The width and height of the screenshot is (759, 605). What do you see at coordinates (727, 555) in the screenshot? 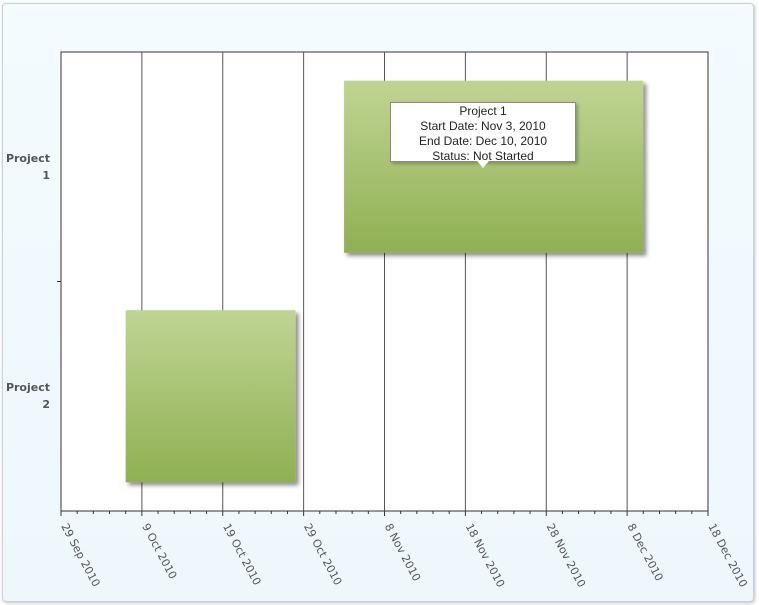
I see `x-tick-label: 18 Dec 2010` at bounding box center [727, 555].